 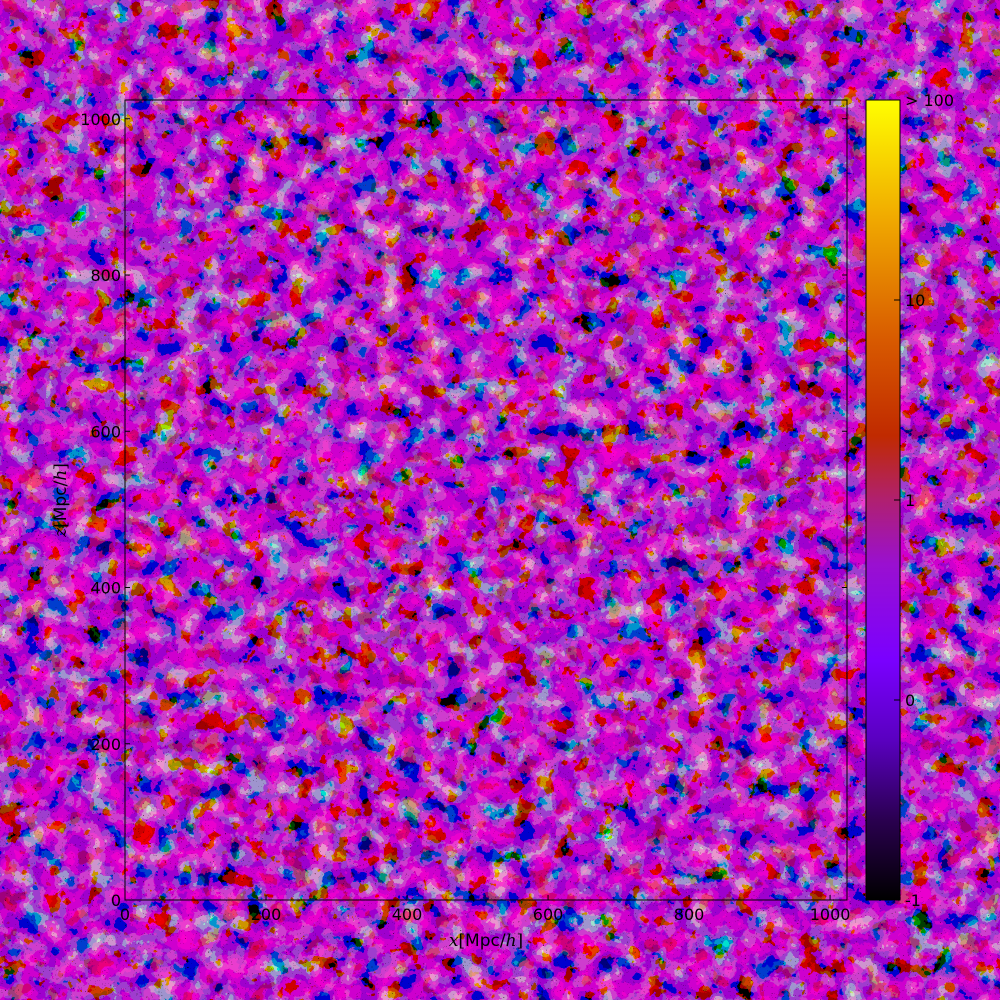 What do you see at coordinates (915, 300) in the screenshot?
I see `colorbar-tick-label: 10` at bounding box center [915, 300].